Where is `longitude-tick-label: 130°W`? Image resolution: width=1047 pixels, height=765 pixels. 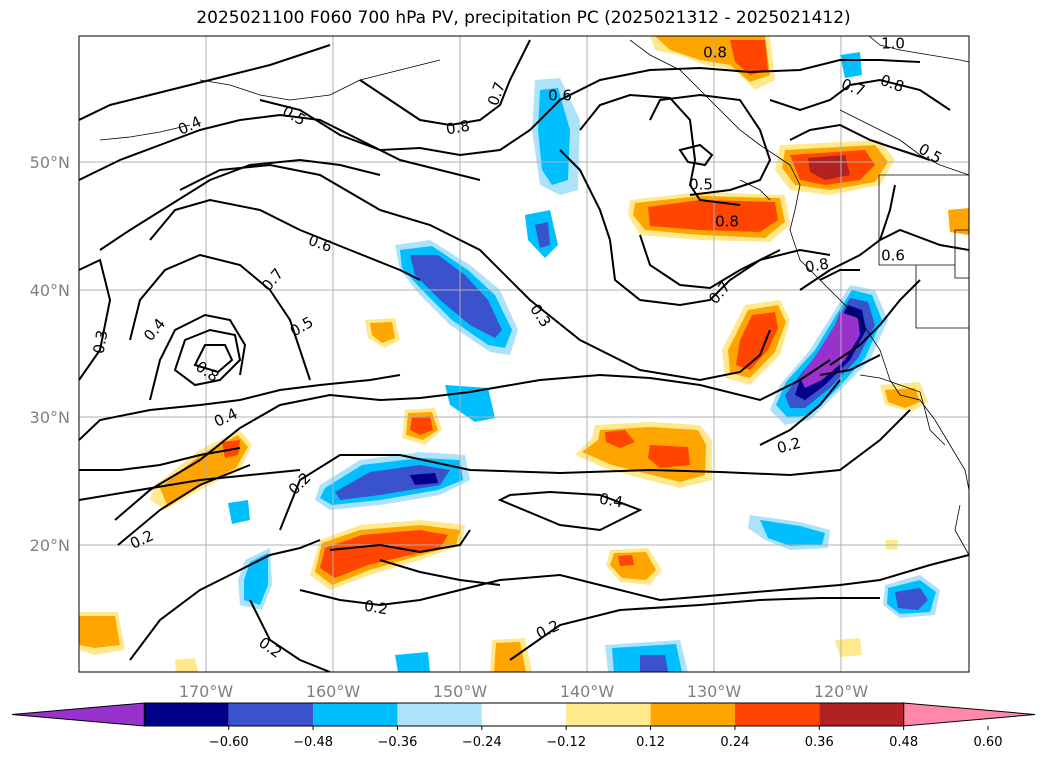
longitude-tick-label: 130°W is located at coordinates (714, 691).